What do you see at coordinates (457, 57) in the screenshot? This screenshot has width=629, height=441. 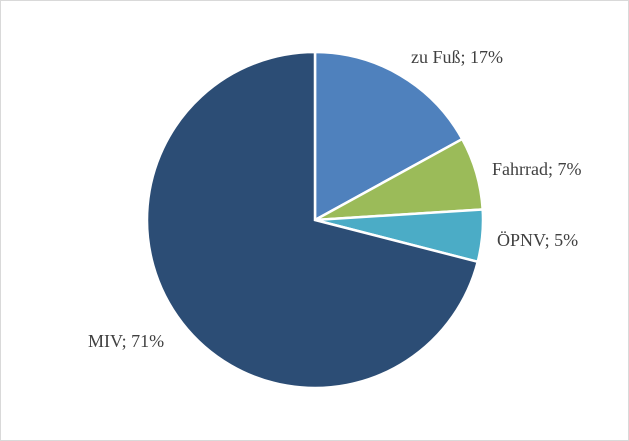 I see `data-label-zu-fuss: zu Fuß; 17%` at bounding box center [457, 57].